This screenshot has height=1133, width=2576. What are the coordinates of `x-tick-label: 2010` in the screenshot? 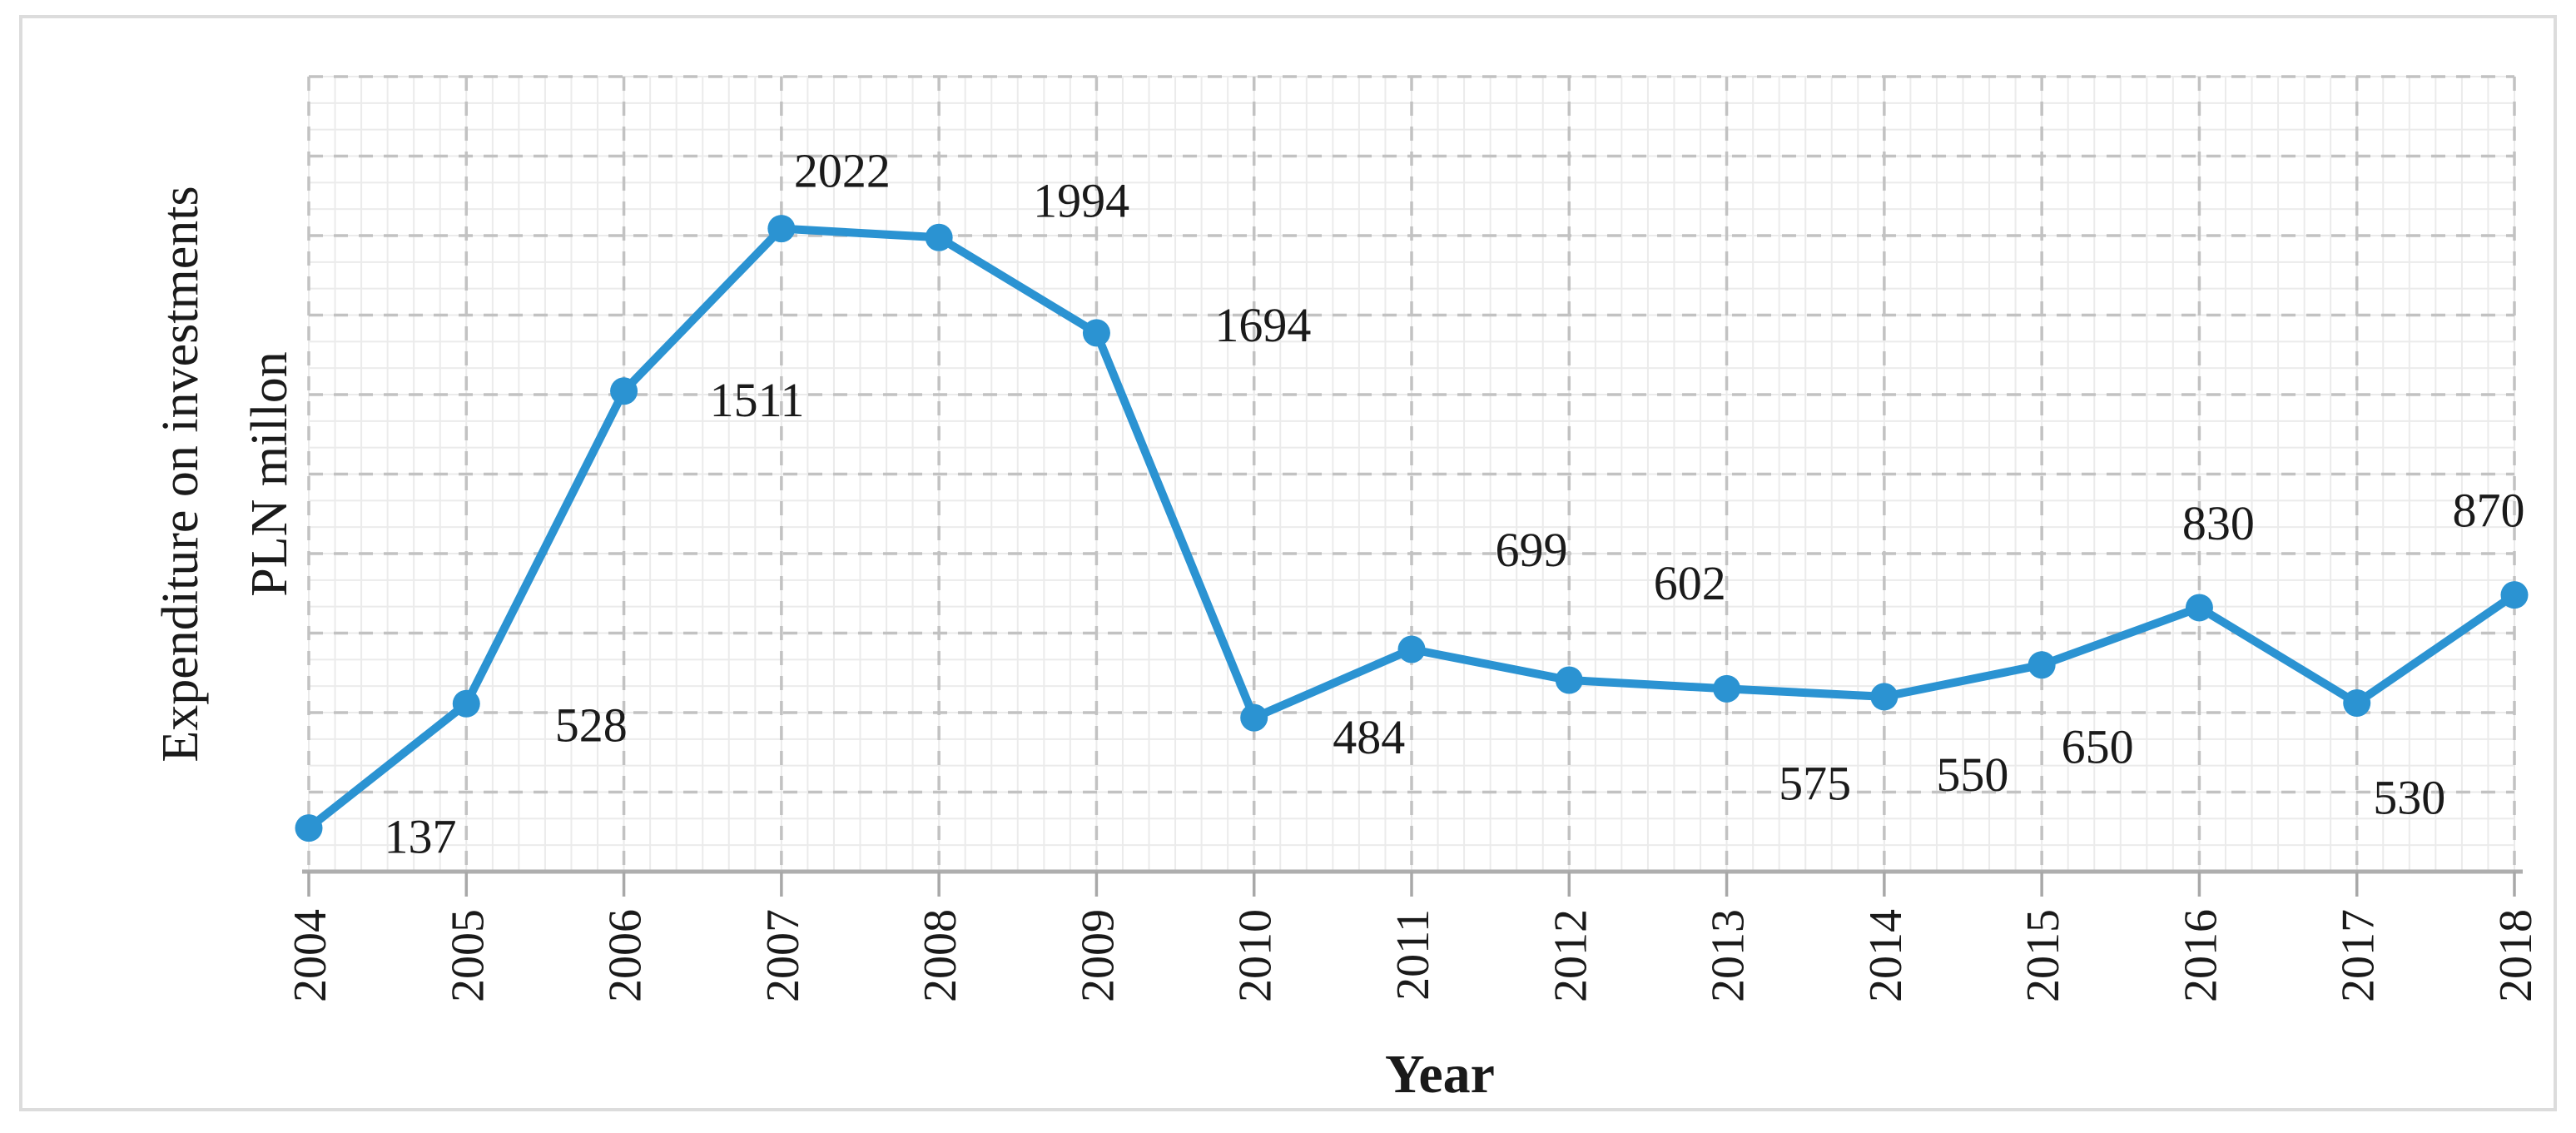 It's located at (1256, 955).